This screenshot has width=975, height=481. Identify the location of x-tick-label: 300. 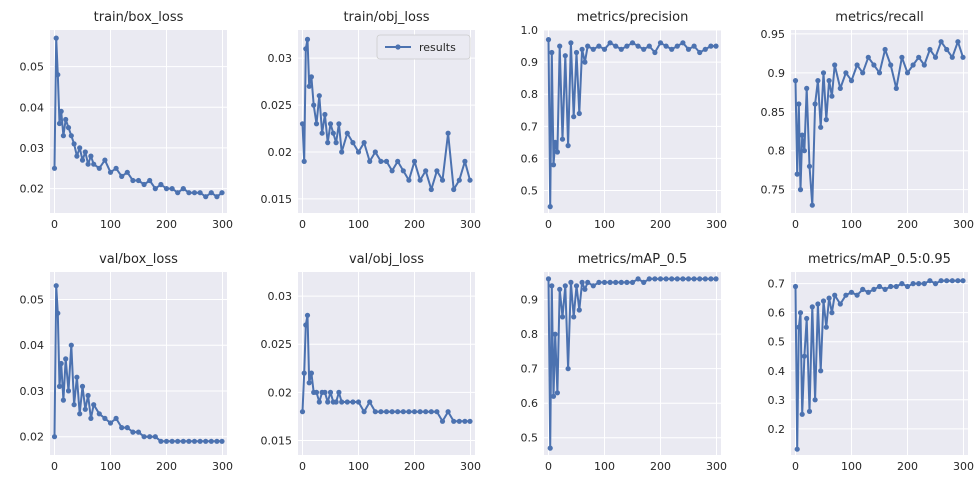
(963, 224).